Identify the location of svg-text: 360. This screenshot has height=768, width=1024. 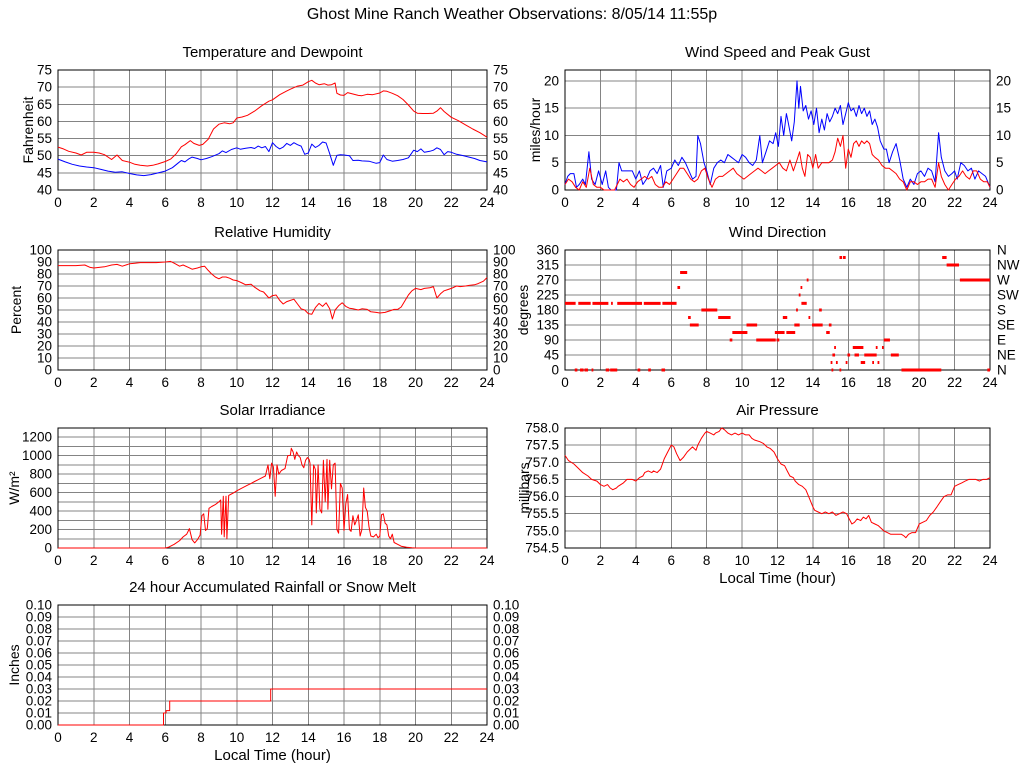
(547, 250).